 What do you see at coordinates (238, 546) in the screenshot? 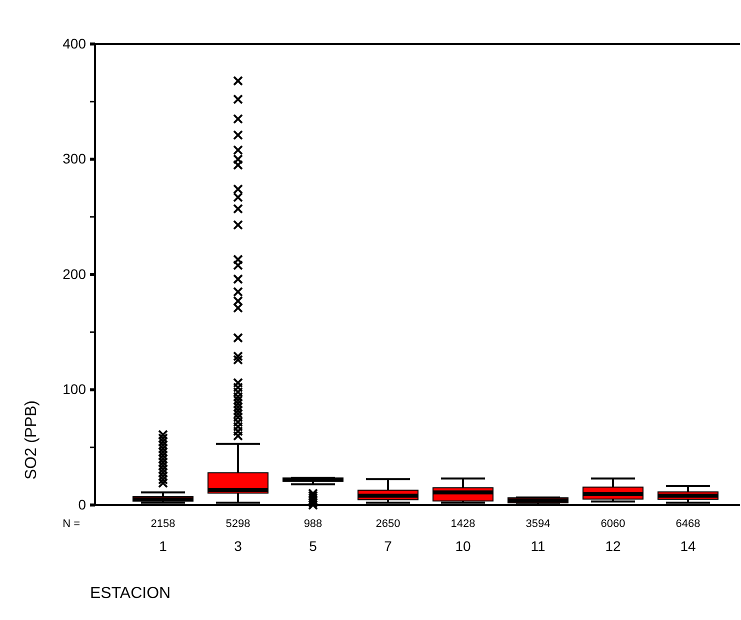
I see `x-tick-label: 3` at bounding box center [238, 546].